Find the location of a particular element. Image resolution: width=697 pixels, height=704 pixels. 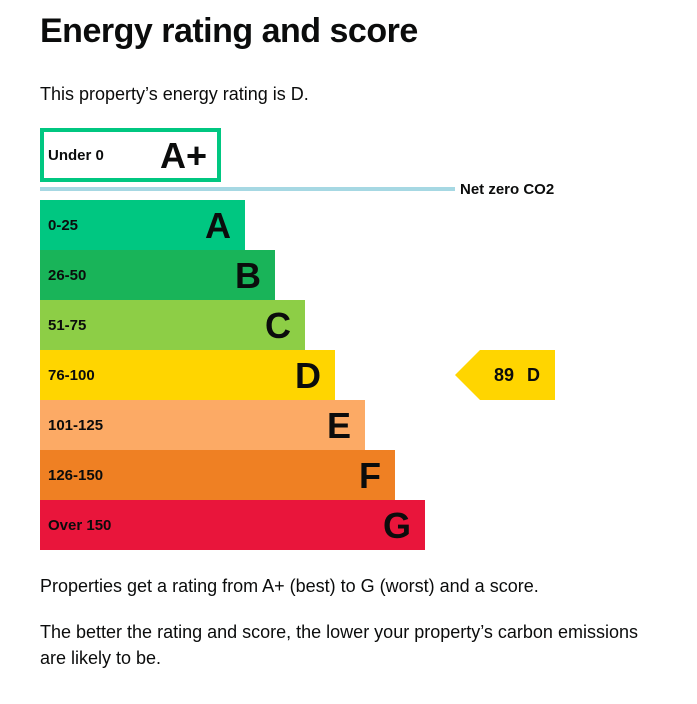

band-letter-label: F is located at coordinates (370, 475).